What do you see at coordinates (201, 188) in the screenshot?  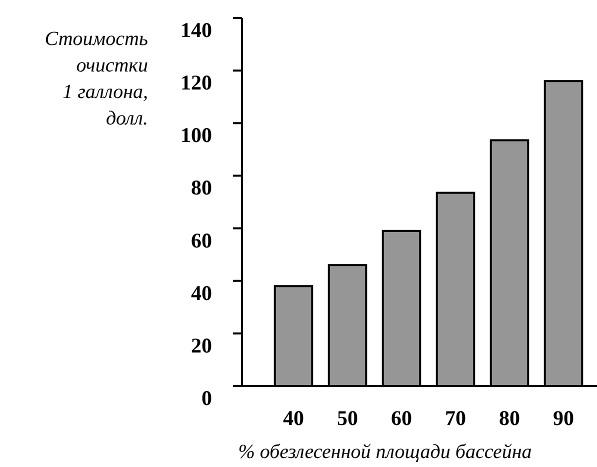 I see `y-tick-label: 80` at bounding box center [201, 188].